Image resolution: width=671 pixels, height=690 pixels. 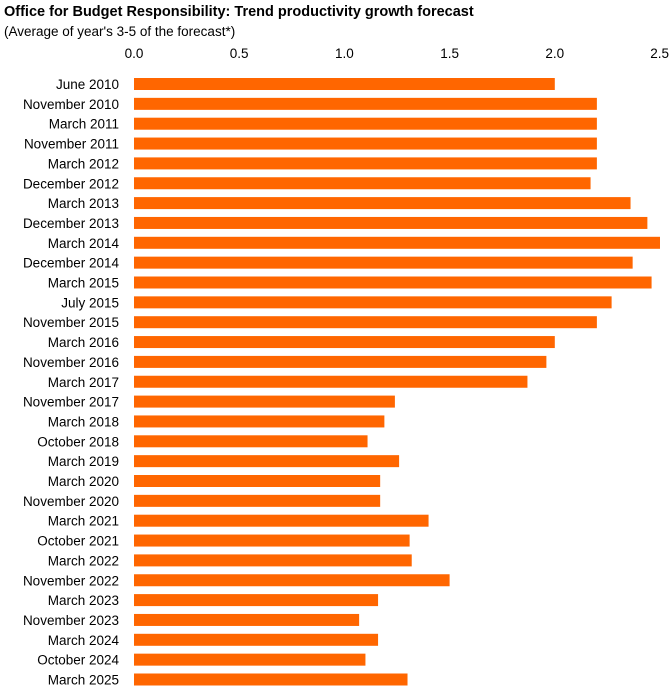 What do you see at coordinates (83, 560) in the screenshot?
I see `category-label: March 2022` at bounding box center [83, 560].